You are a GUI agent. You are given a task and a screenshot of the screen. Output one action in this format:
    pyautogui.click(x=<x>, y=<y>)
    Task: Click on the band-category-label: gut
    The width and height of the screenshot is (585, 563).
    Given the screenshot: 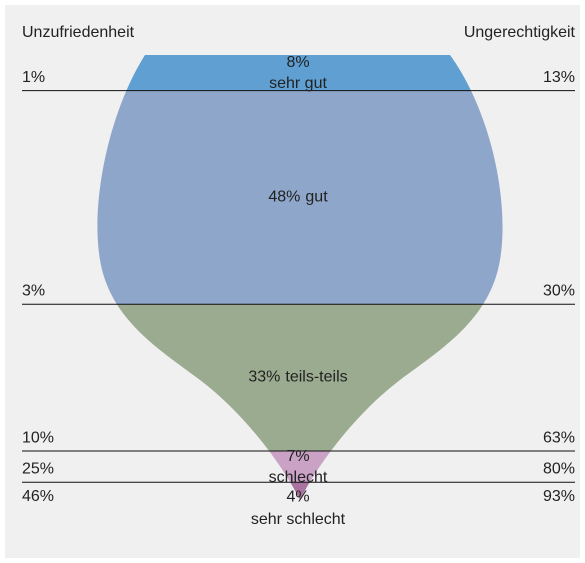 What is the action you would take?
    pyautogui.click(x=316, y=197)
    